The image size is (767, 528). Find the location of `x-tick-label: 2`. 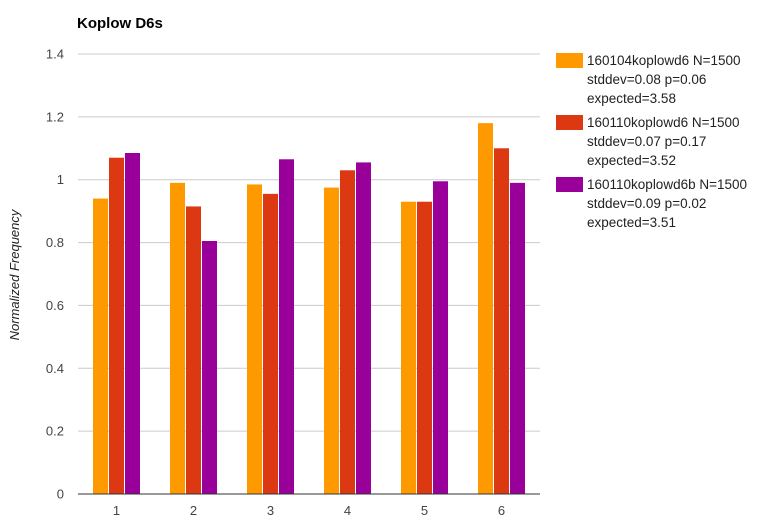

x-tick-label: 2 is located at coordinates (193, 510).